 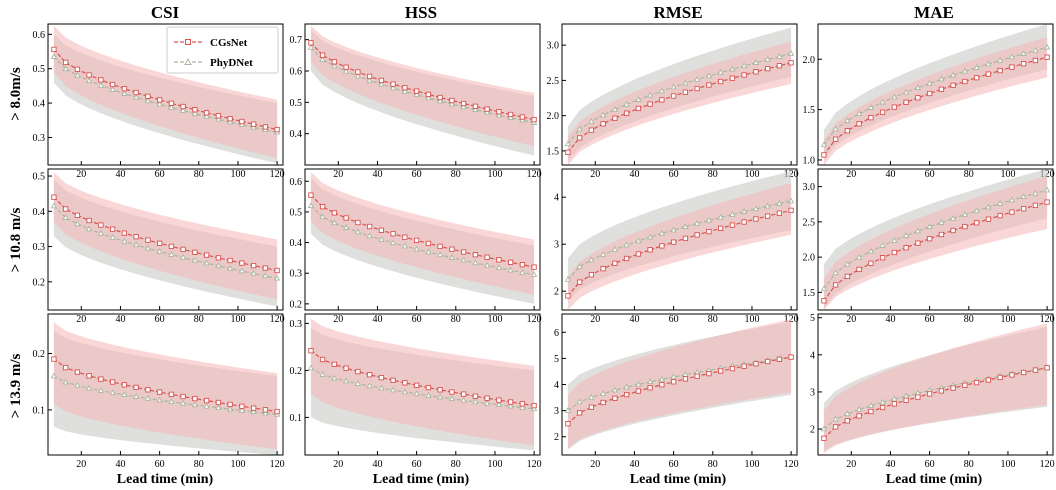 I want to click on panel-hss-row2: 0.2 0.3 0.4 0.5 0.6 20 40 60 80 100 120, so click(x=416, y=246).